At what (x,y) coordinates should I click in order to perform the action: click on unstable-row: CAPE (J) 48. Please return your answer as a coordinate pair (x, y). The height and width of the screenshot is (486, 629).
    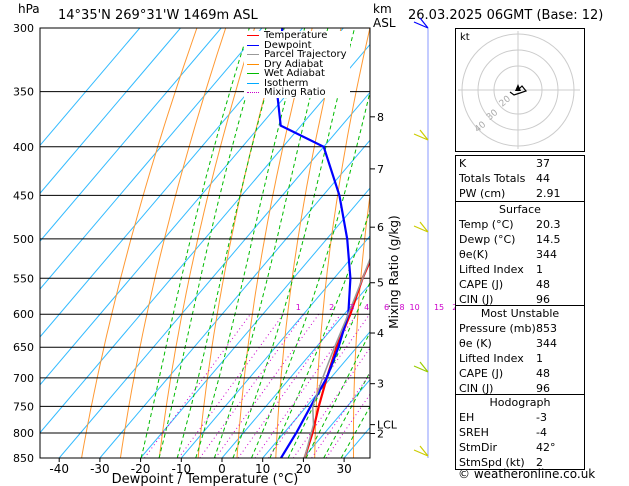
    Looking at the image, I should click on (504, 373).